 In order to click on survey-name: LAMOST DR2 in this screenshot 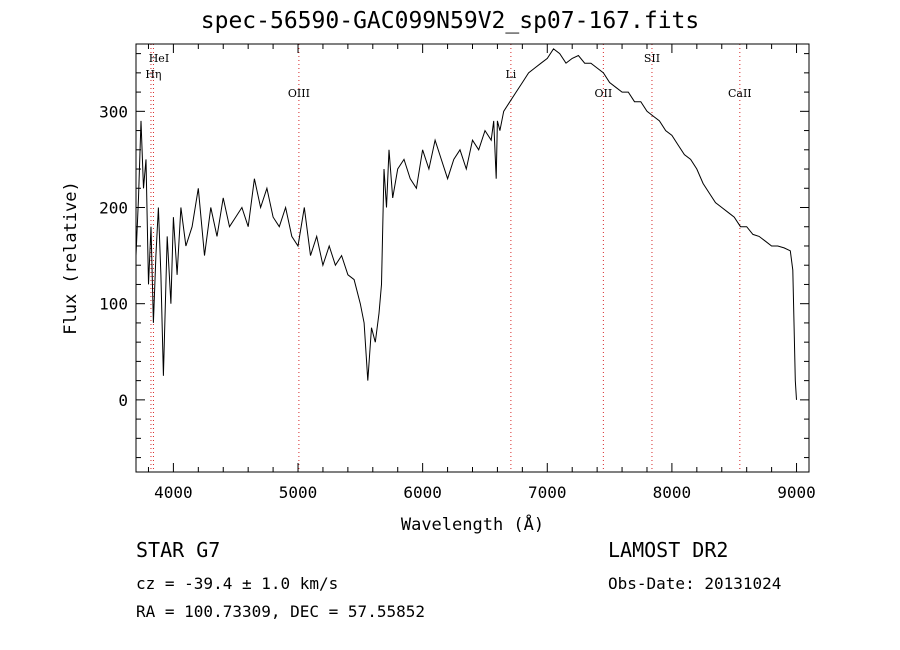, I will do `click(668, 550)`.